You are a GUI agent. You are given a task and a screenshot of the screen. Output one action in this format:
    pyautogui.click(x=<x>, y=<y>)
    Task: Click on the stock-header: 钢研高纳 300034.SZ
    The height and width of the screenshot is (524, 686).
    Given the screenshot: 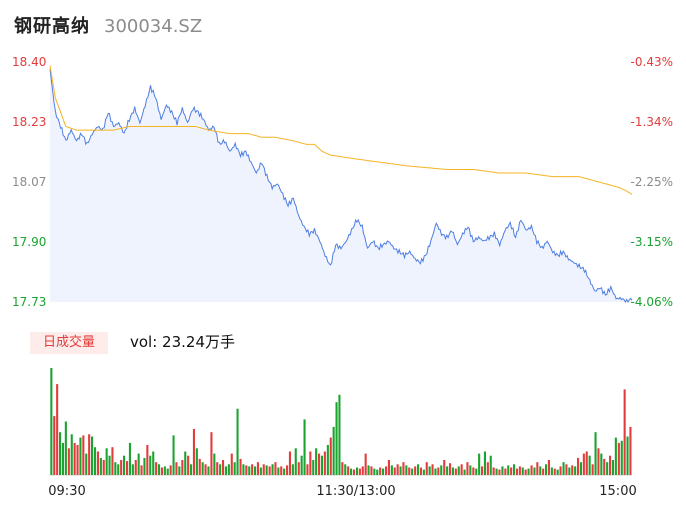 What is the action you would take?
    pyautogui.click(x=108, y=26)
    